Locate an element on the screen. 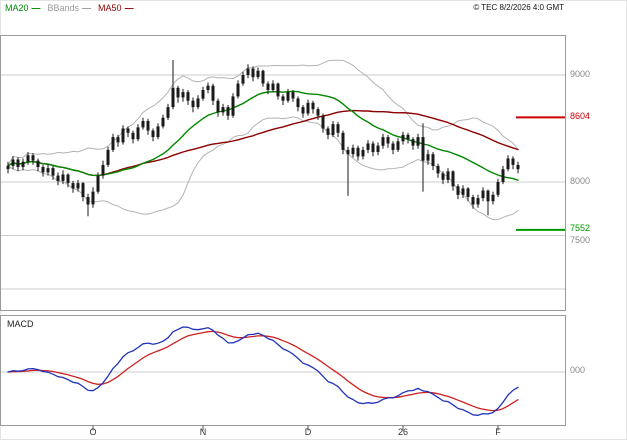  legend-item-ma50: MA50— is located at coordinates (116, 8).